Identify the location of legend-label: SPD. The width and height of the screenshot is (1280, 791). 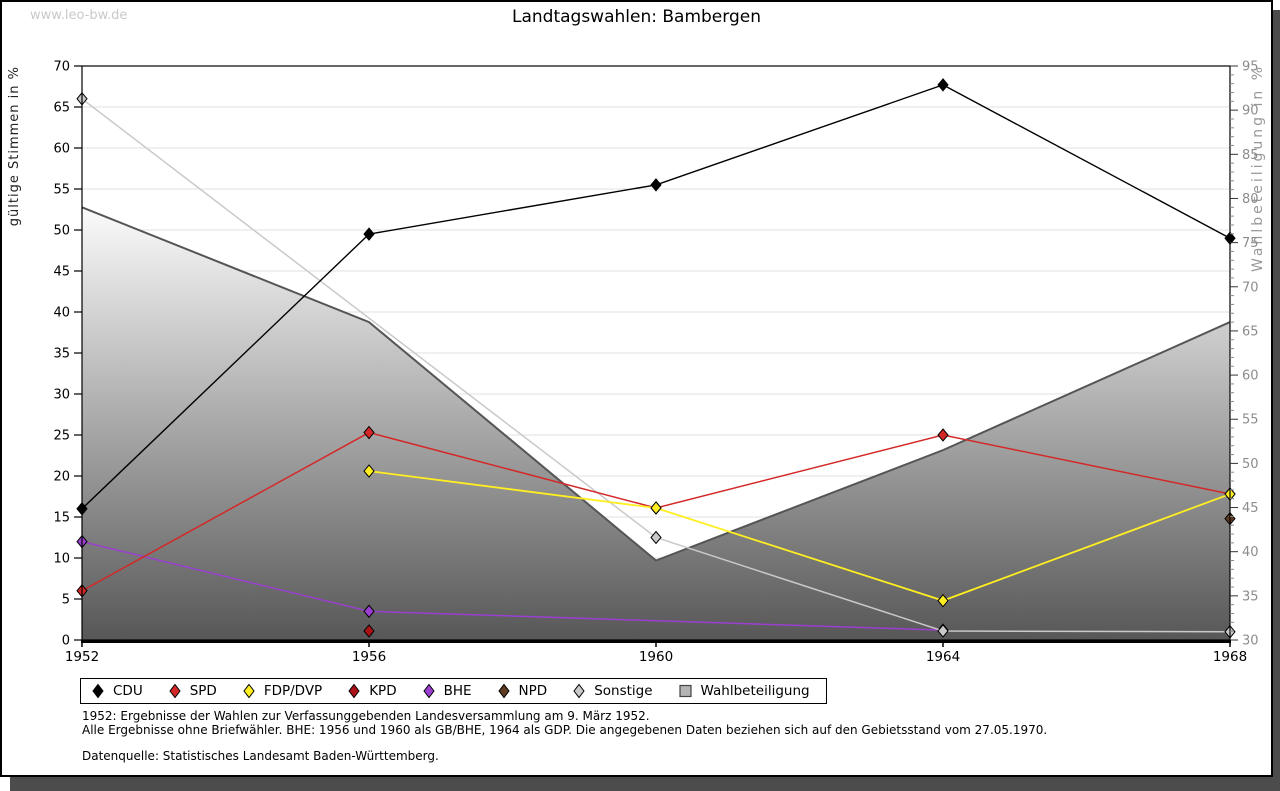
(203, 691).